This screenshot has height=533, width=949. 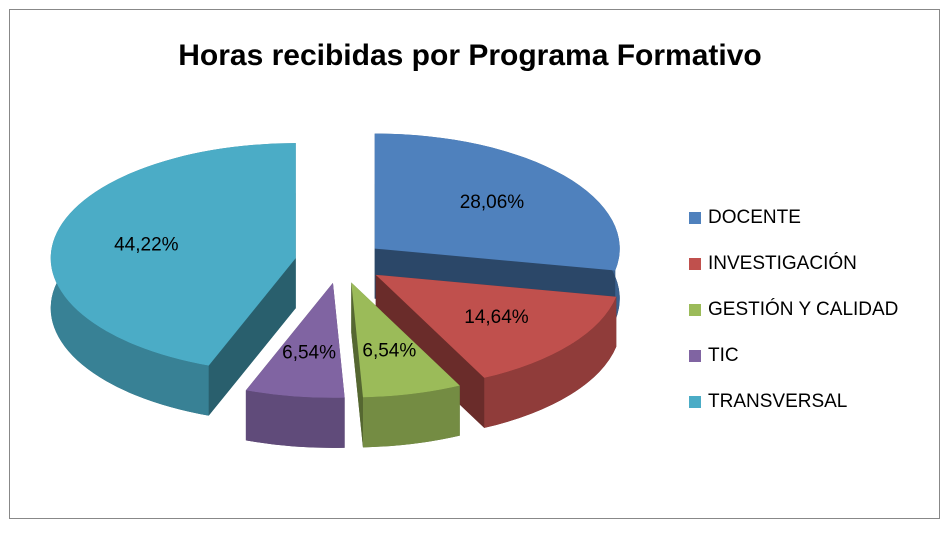 What do you see at coordinates (146, 244) in the screenshot?
I see `data-label: 44,22%` at bounding box center [146, 244].